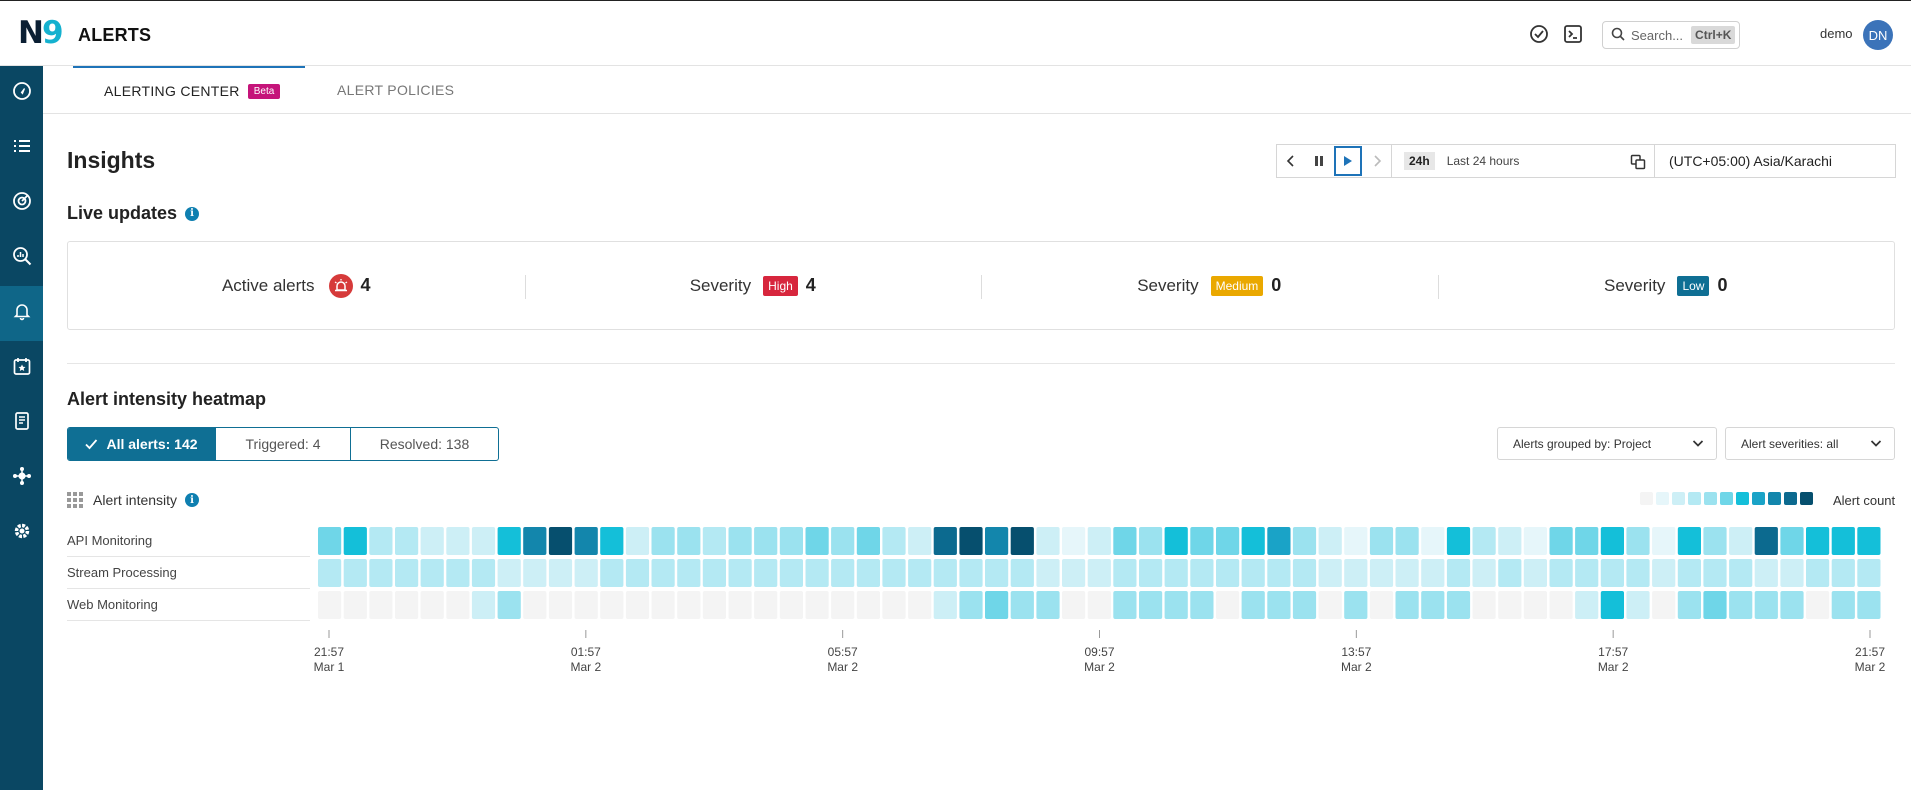  Describe the element at coordinates (21, 93) in the screenshot. I see `sidebar-item-dashboard` at that location.